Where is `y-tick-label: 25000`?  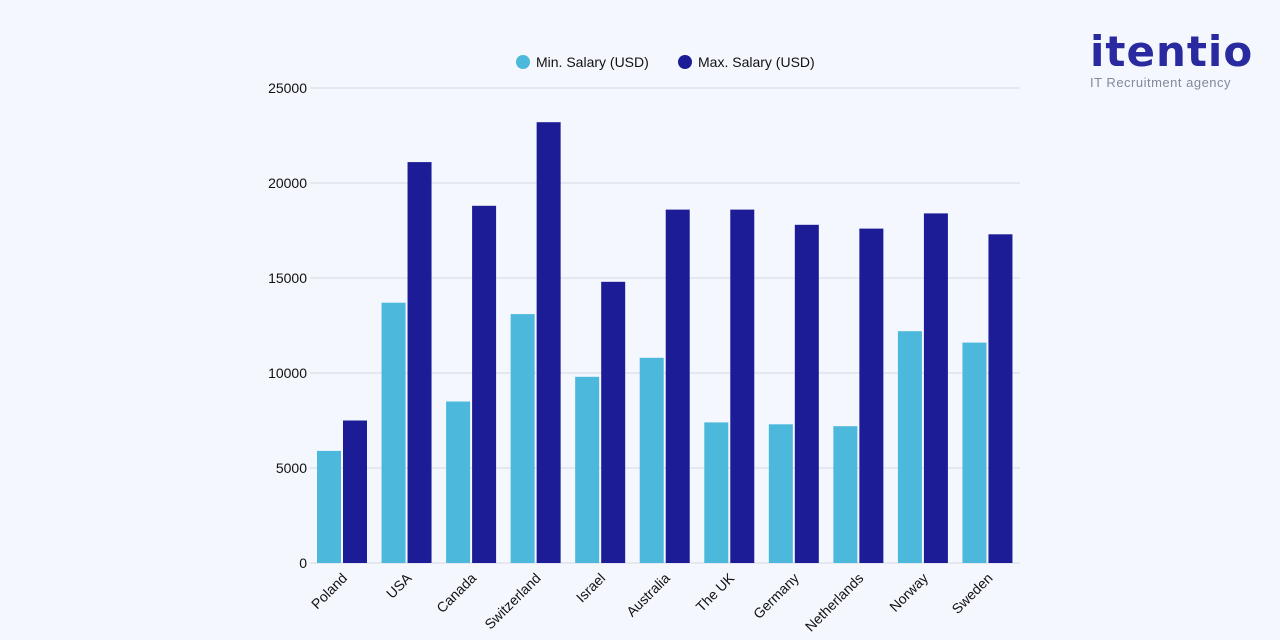 y-tick-label: 25000 is located at coordinates (287, 88).